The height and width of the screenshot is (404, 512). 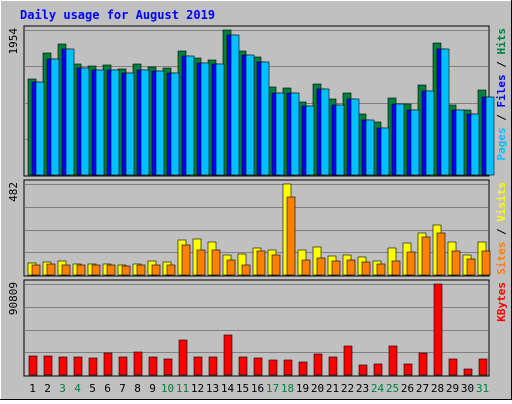 I want to click on x-tick-label-day-11: 11, so click(x=182, y=388).